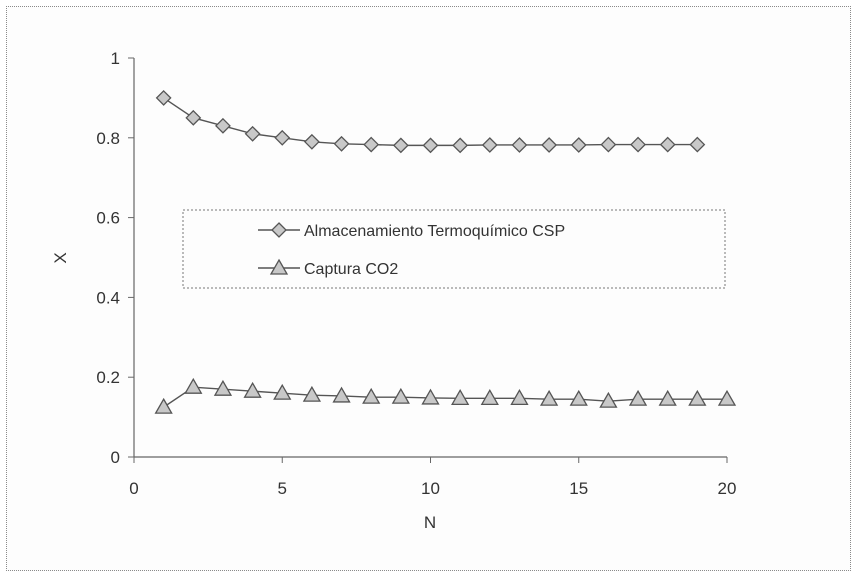 This screenshot has height=575, width=857. What do you see at coordinates (430, 522) in the screenshot?
I see `x-axis-label: N` at bounding box center [430, 522].